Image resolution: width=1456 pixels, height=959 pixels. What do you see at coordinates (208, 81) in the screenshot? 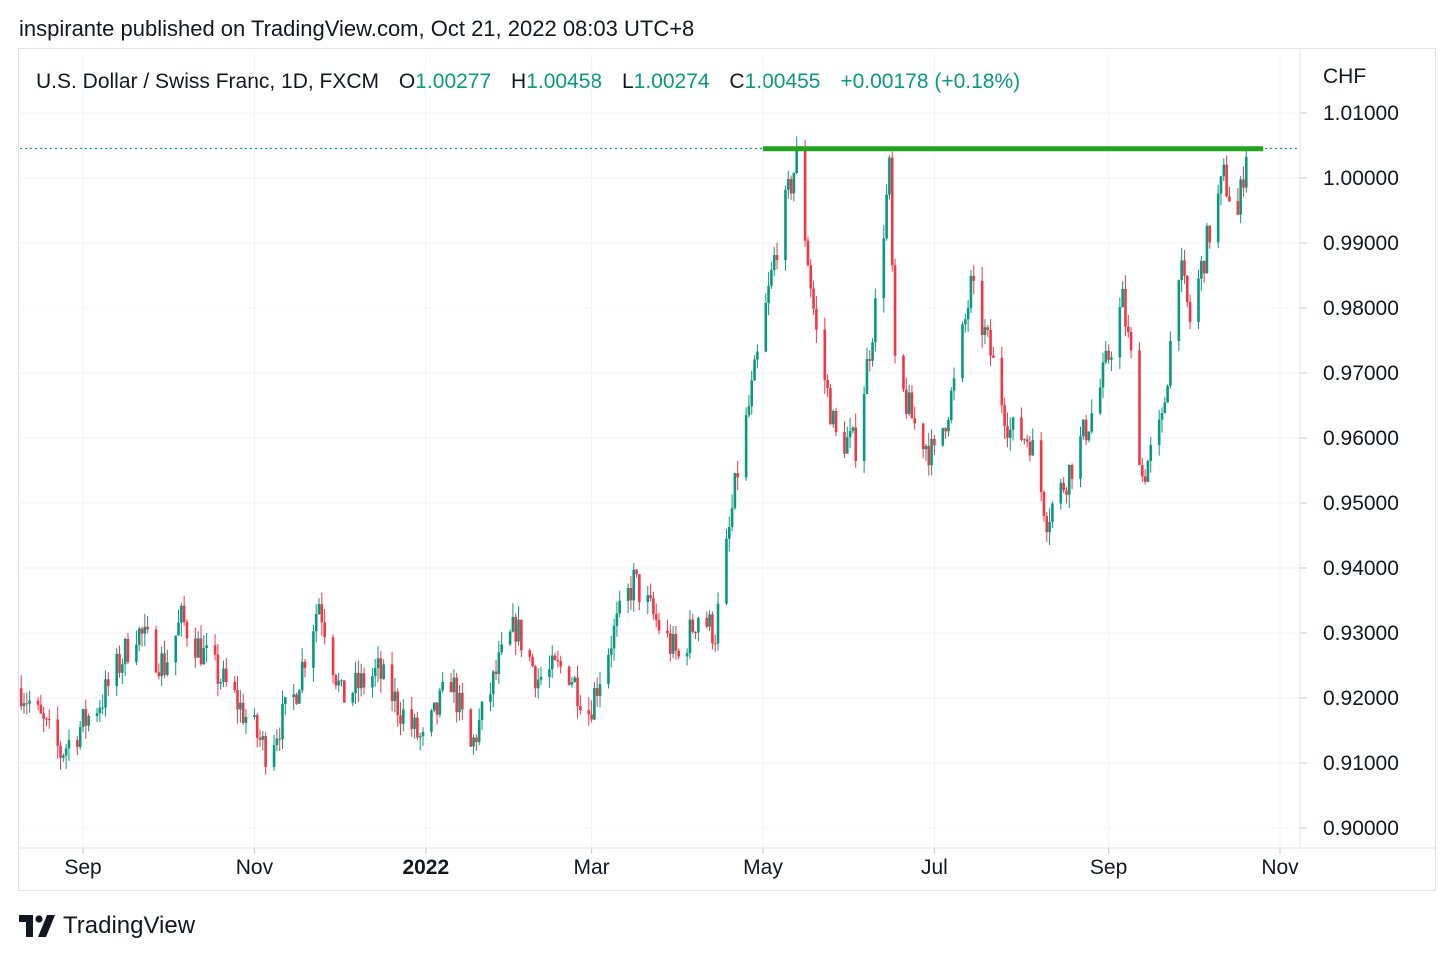
I see `symbol-title: U.S. Dollar / Swiss Franc, 1D, FXCM` at bounding box center [208, 81].